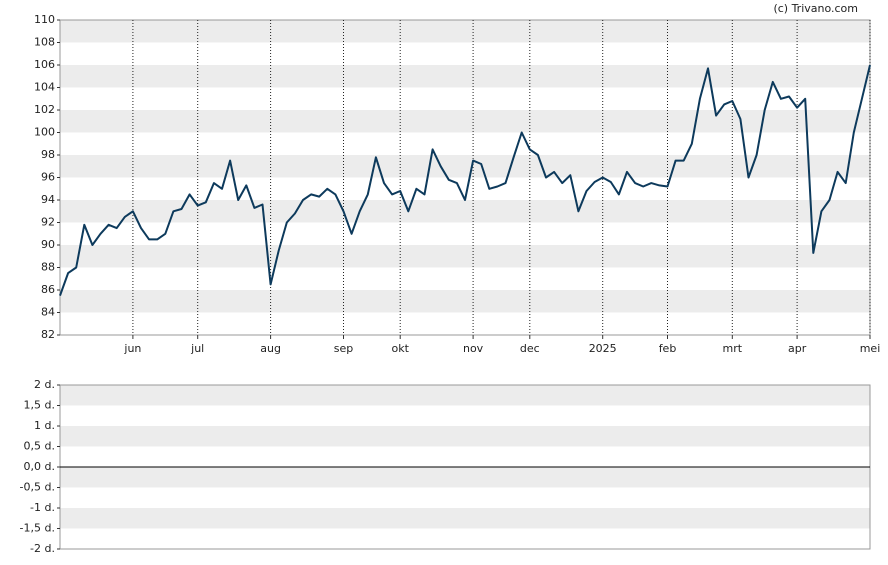 This screenshot has height=565, width=888. Describe the element at coordinates (39, 405) in the screenshot. I see `y-tick-label: 1,5 d.` at that location.